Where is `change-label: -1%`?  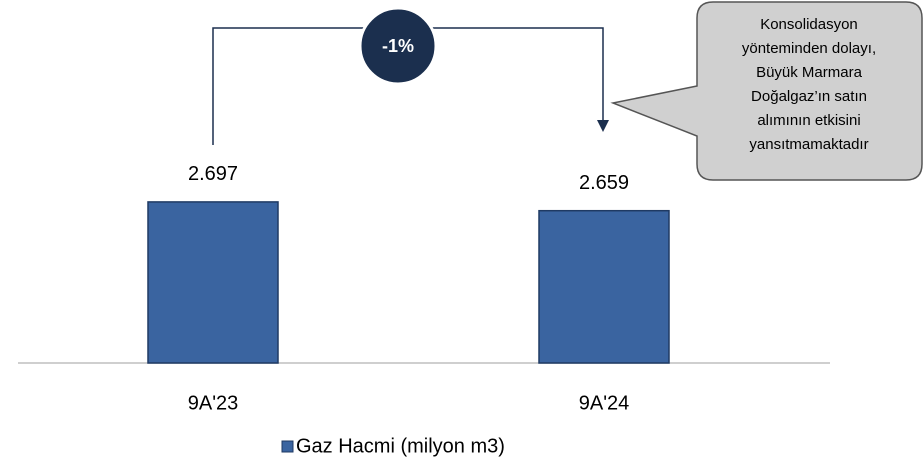
change-label: -1% is located at coordinates (398, 46).